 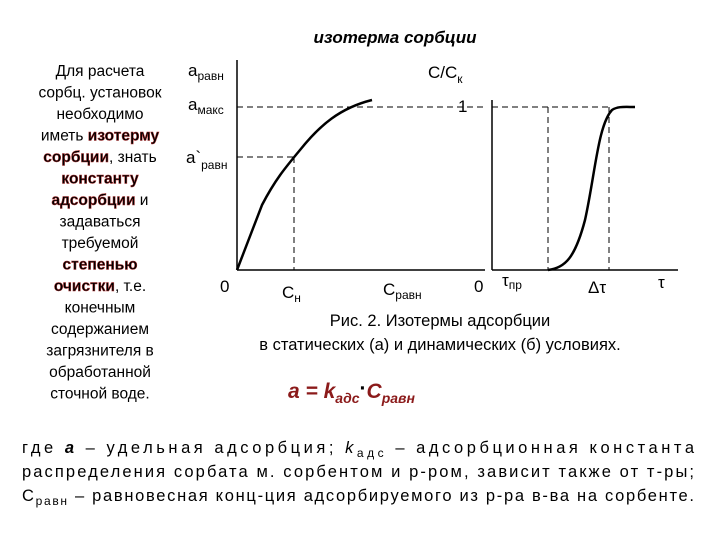 What do you see at coordinates (304, 184) in the screenshot?
I see `isotherm-curve` at bounding box center [304, 184].